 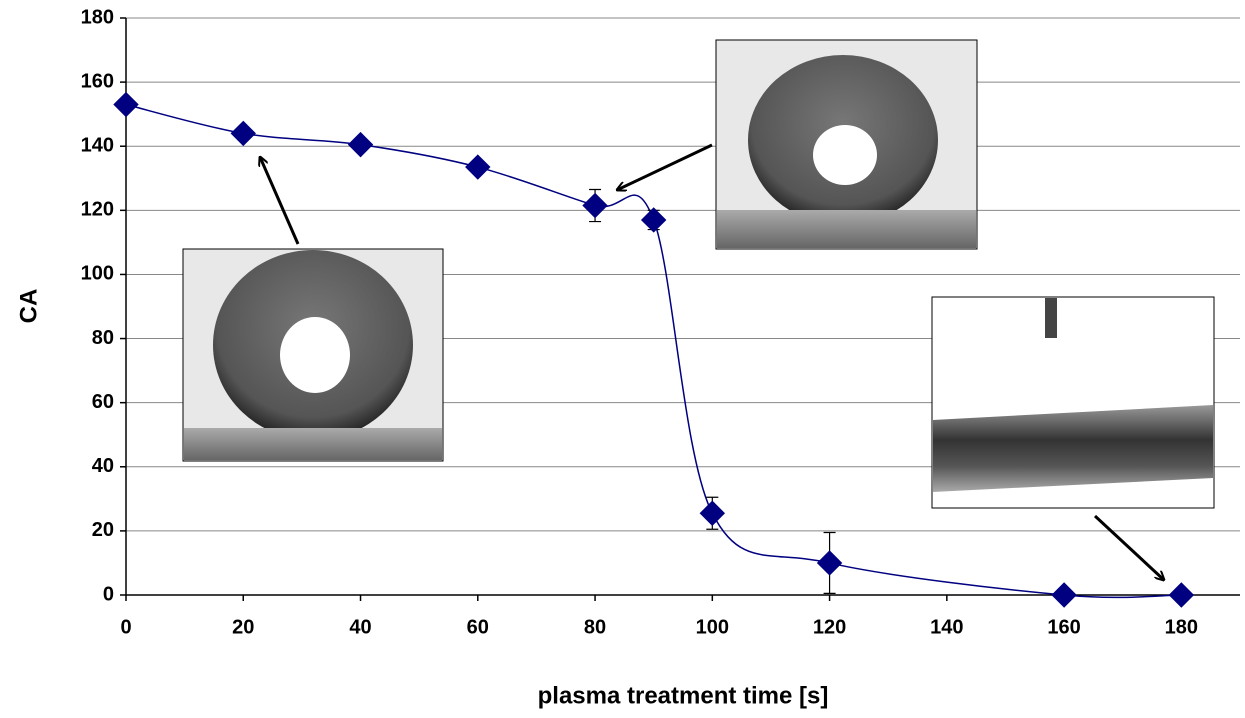 What do you see at coordinates (97, 81) in the screenshot?
I see `y-tick-label: 160` at bounding box center [97, 81].